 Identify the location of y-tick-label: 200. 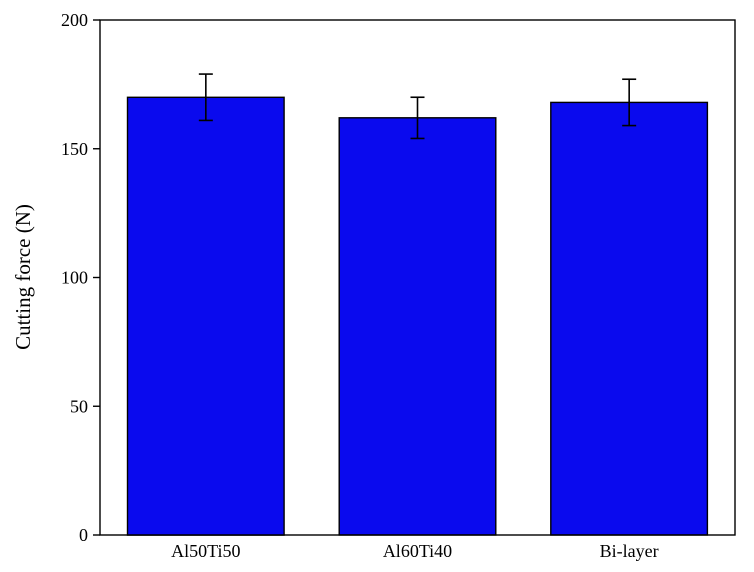
(74, 20).